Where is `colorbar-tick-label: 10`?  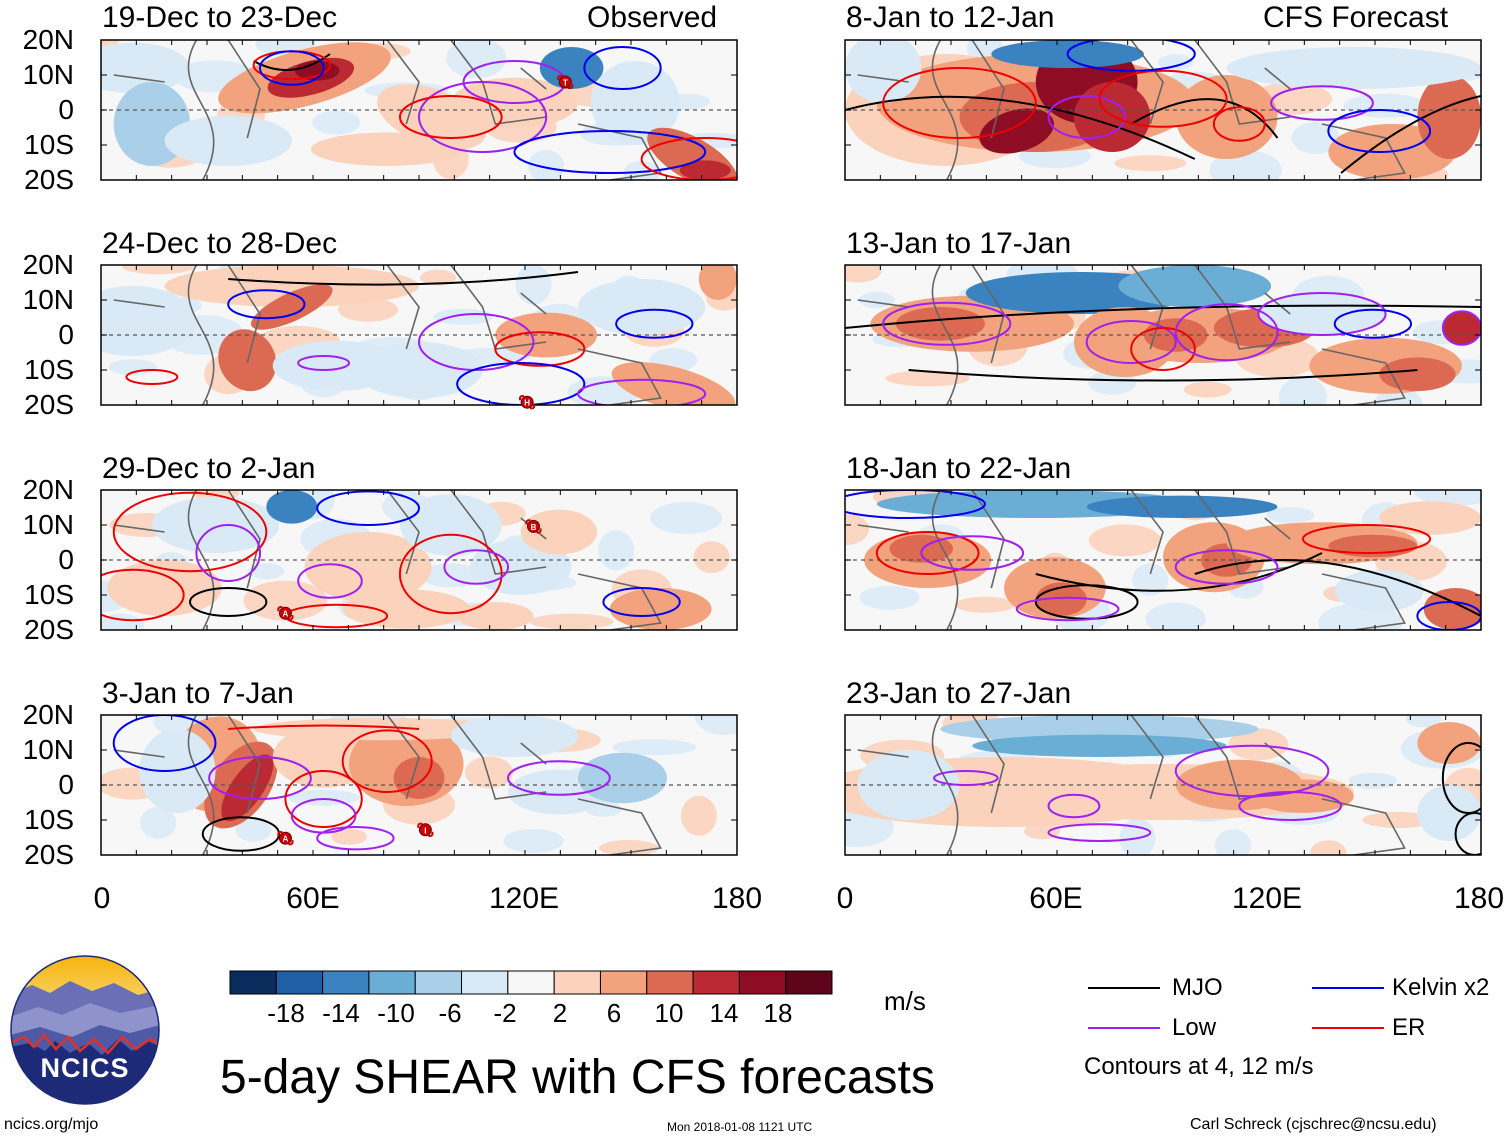
colorbar-tick-label: 10 is located at coordinates (669, 1013).